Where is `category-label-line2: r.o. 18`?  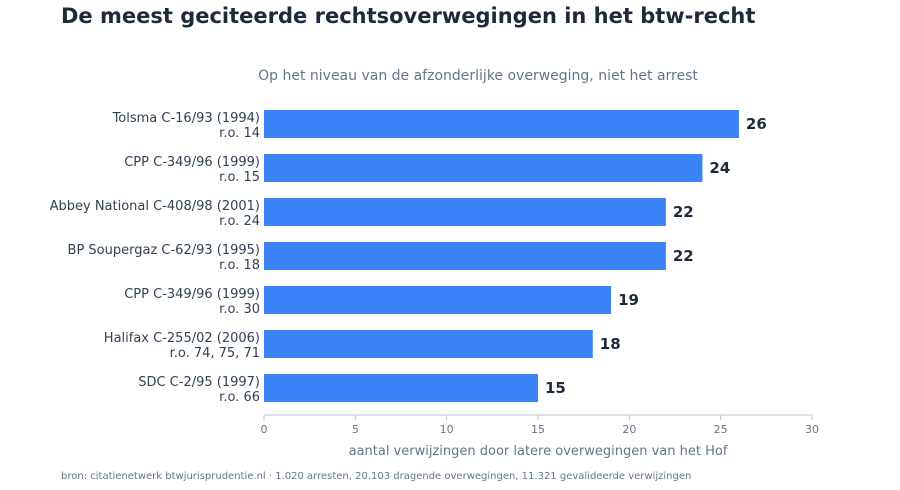
category-label-line2: r.o. 18 is located at coordinates (239, 265).